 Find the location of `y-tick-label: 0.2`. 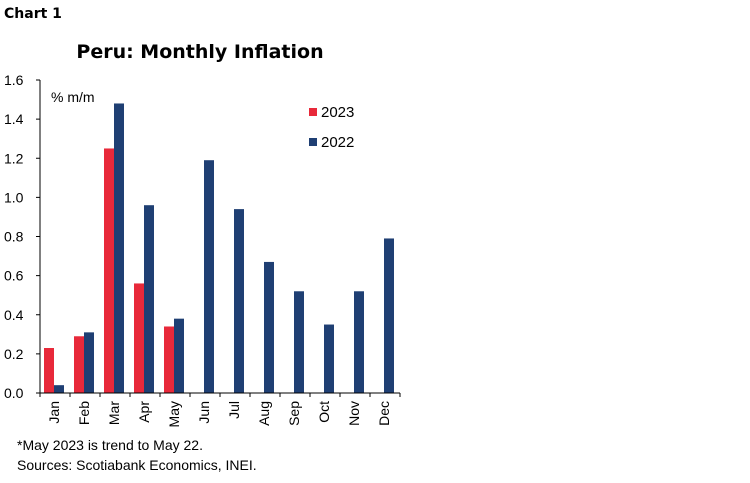

y-tick-label: 0.2 is located at coordinates (14, 354).